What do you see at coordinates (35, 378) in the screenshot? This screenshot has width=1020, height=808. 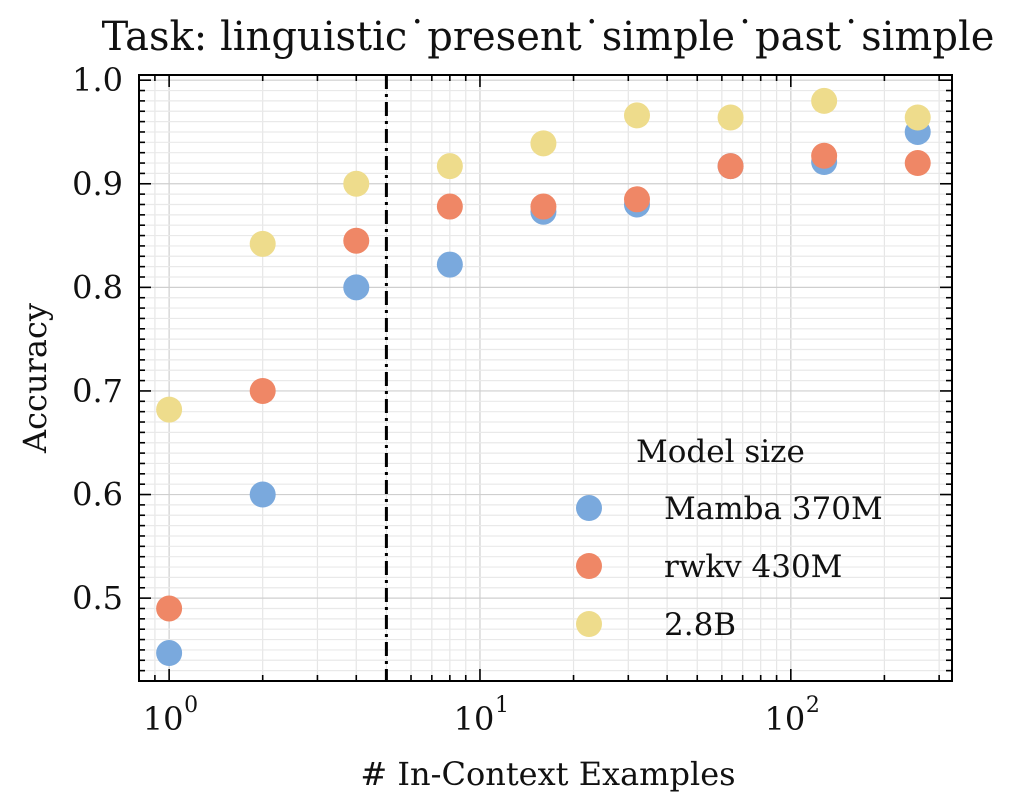 I see `y-axis-label: Accuracy` at bounding box center [35, 378].